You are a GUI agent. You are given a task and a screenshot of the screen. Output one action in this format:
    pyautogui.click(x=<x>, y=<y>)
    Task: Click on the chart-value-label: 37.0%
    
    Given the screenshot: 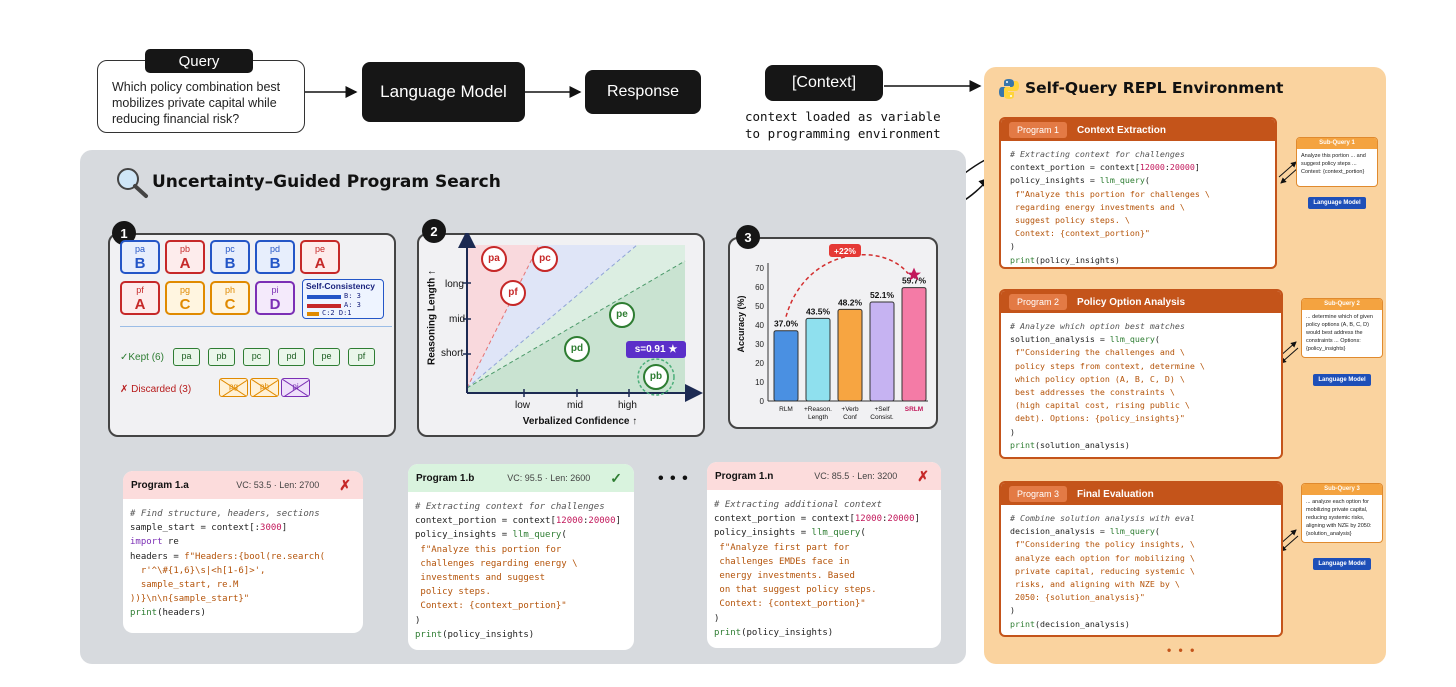 What is the action you would take?
    pyautogui.click(x=786, y=324)
    